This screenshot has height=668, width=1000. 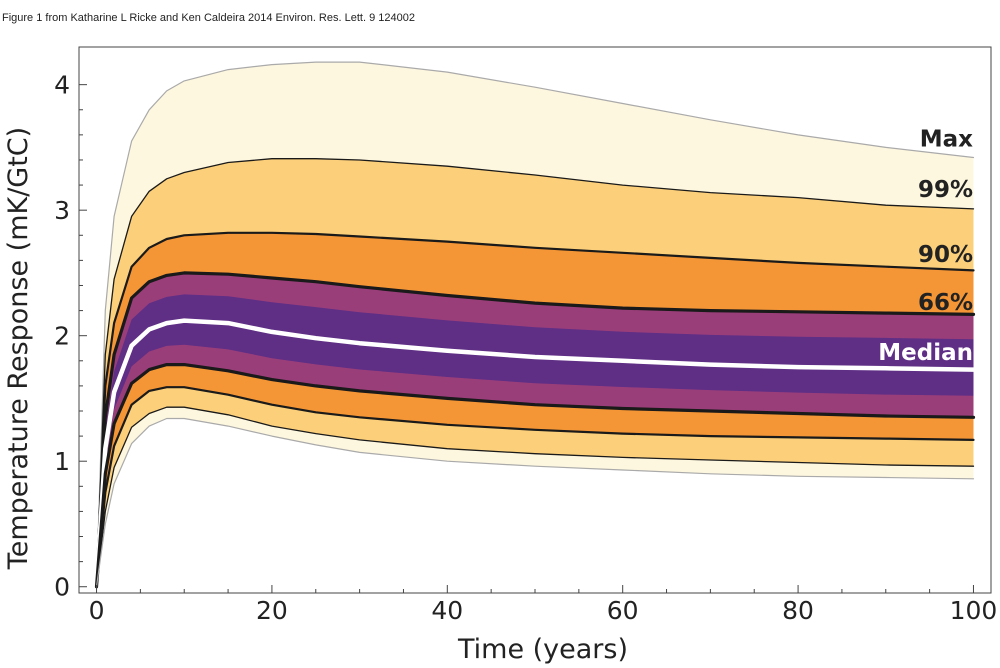 I want to click on x-tick-label: 80, so click(x=798, y=610).